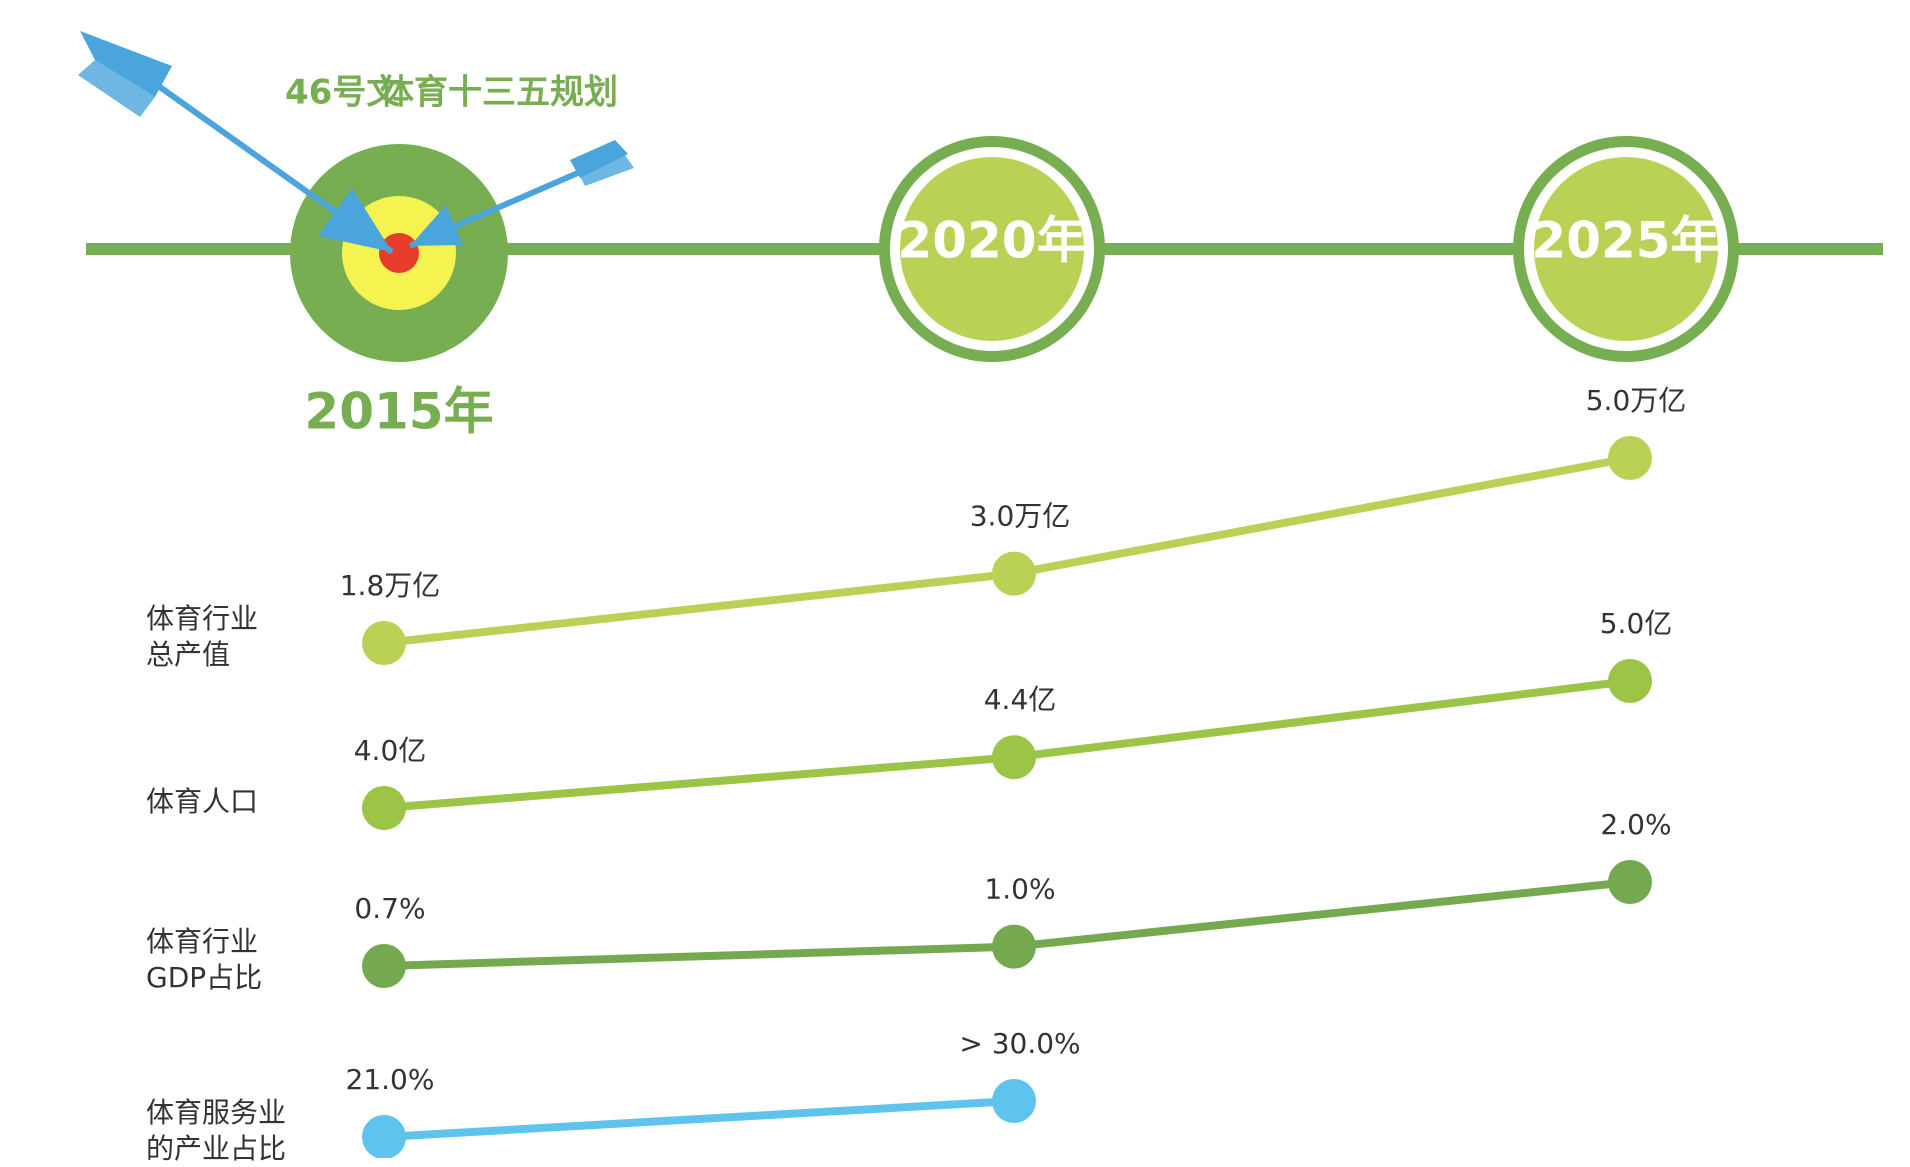  What do you see at coordinates (390, 750) in the screenshot?
I see `data-label: 4.0亿` at bounding box center [390, 750].